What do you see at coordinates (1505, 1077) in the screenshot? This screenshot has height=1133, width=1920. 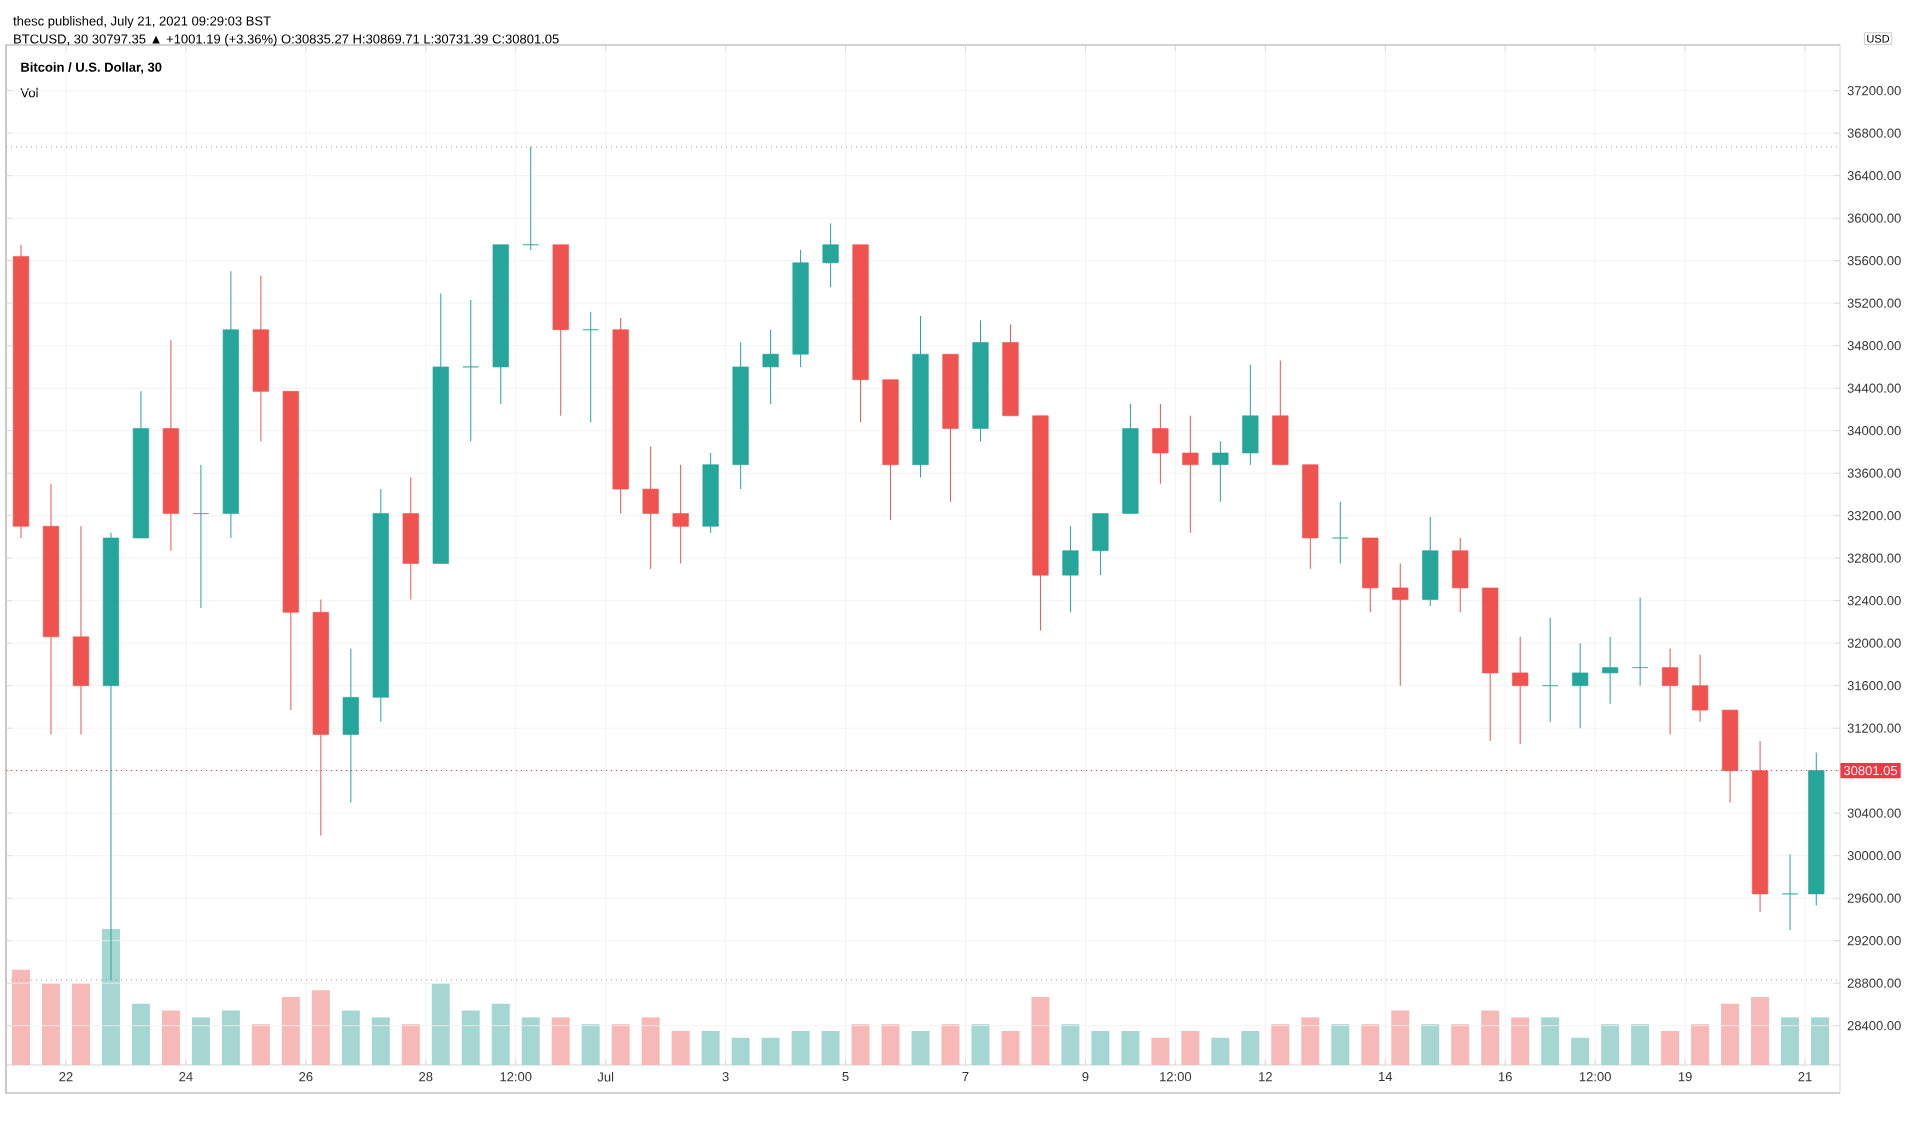 I see `x-tick-label: 16` at bounding box center [1505, 1077].